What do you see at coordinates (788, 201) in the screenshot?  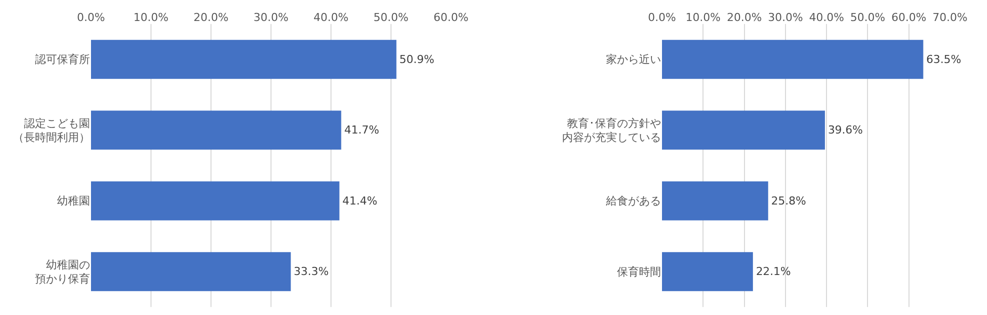 I see `data-label: 25.8%` at bounding box center [788, 201].